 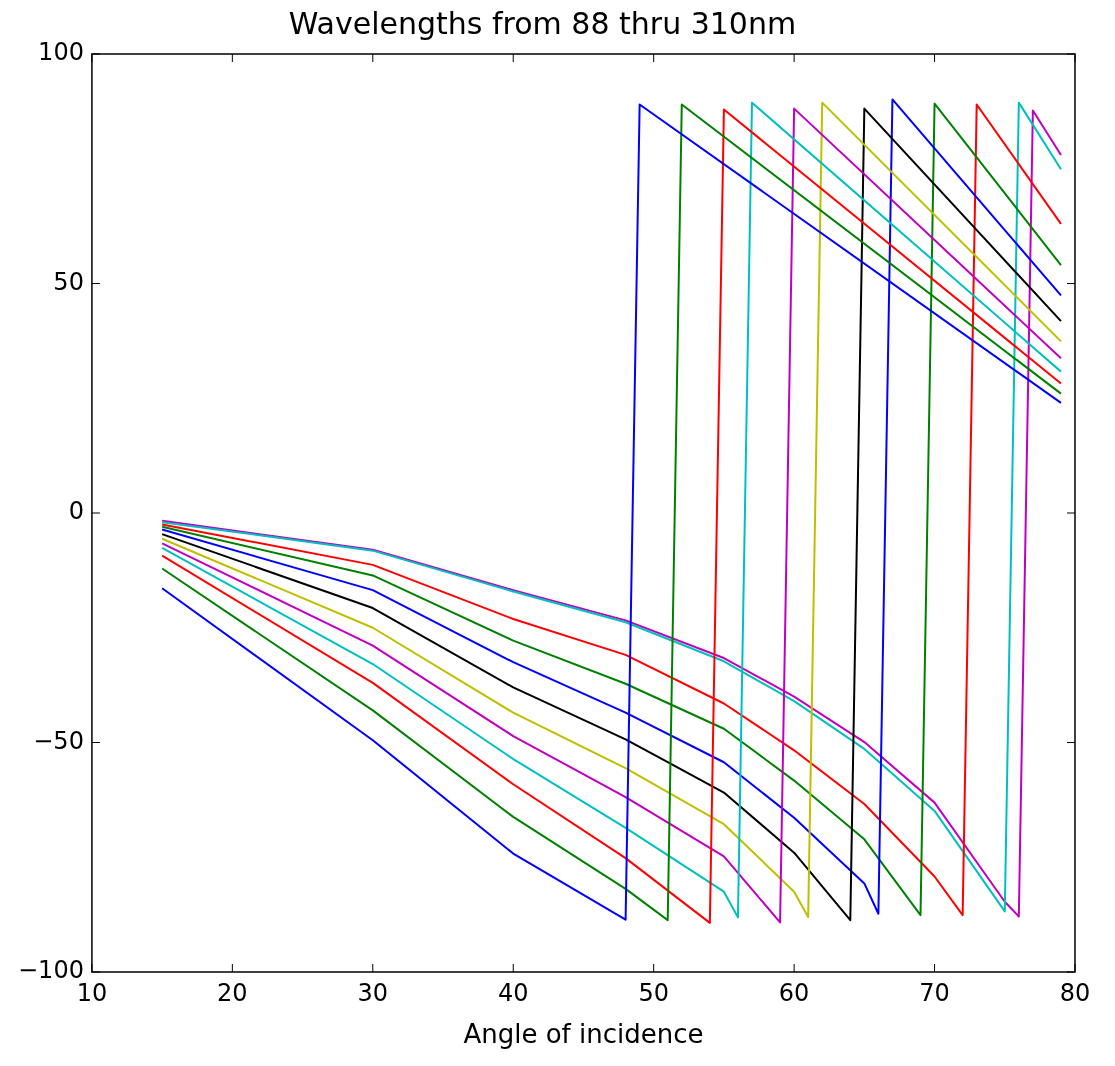 I want to click on x-tick-label: 50, so click(x=653, y=992).